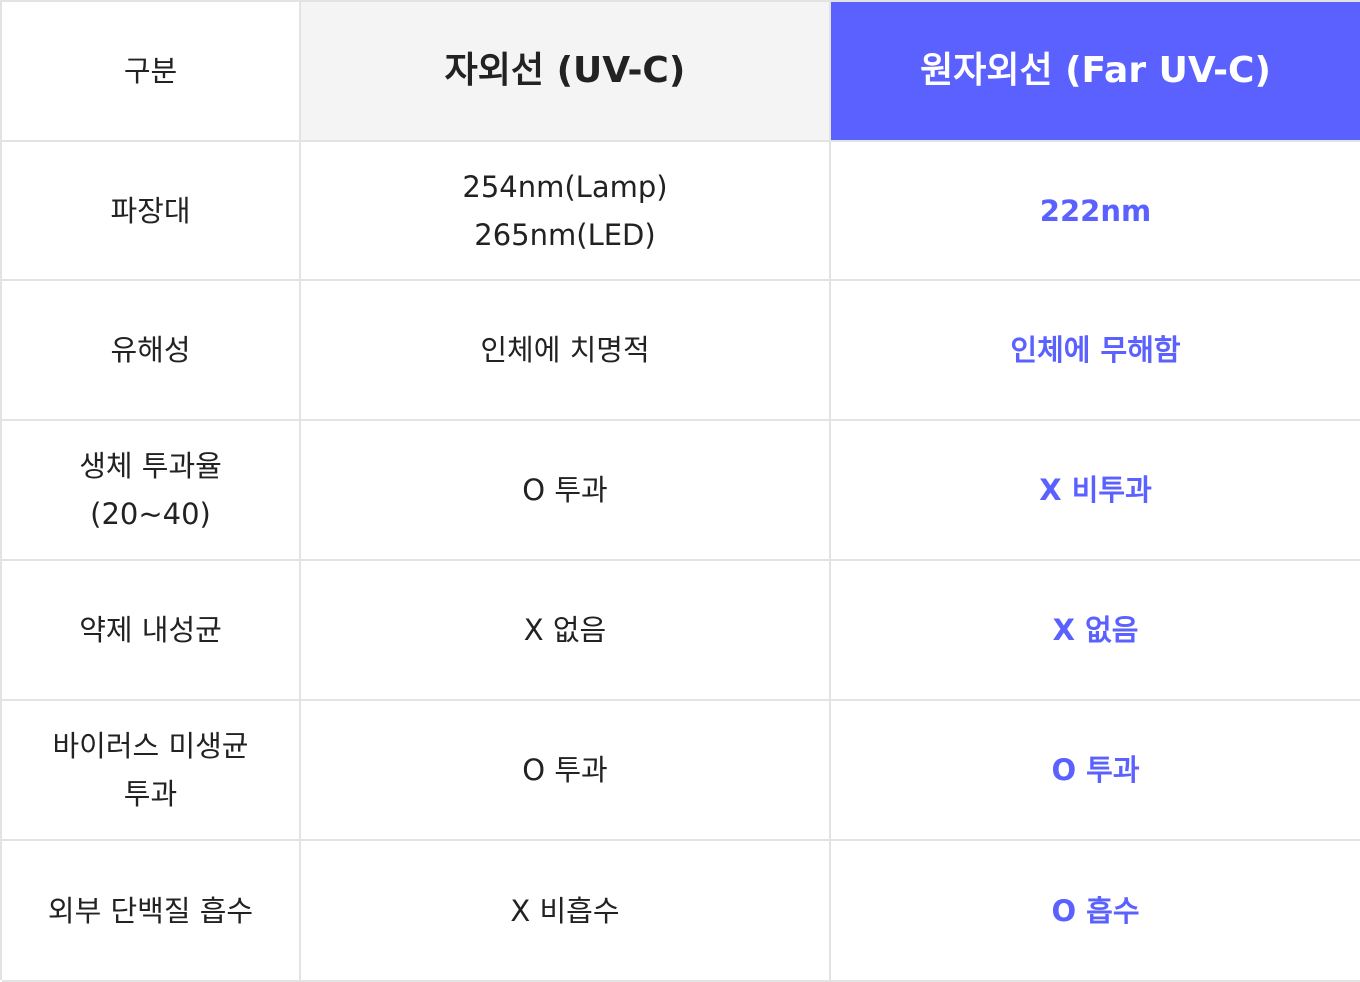  Describe the element at coordinates (1095, 911) in the screenshot. I see `far-protein: O 흡수` at that location.